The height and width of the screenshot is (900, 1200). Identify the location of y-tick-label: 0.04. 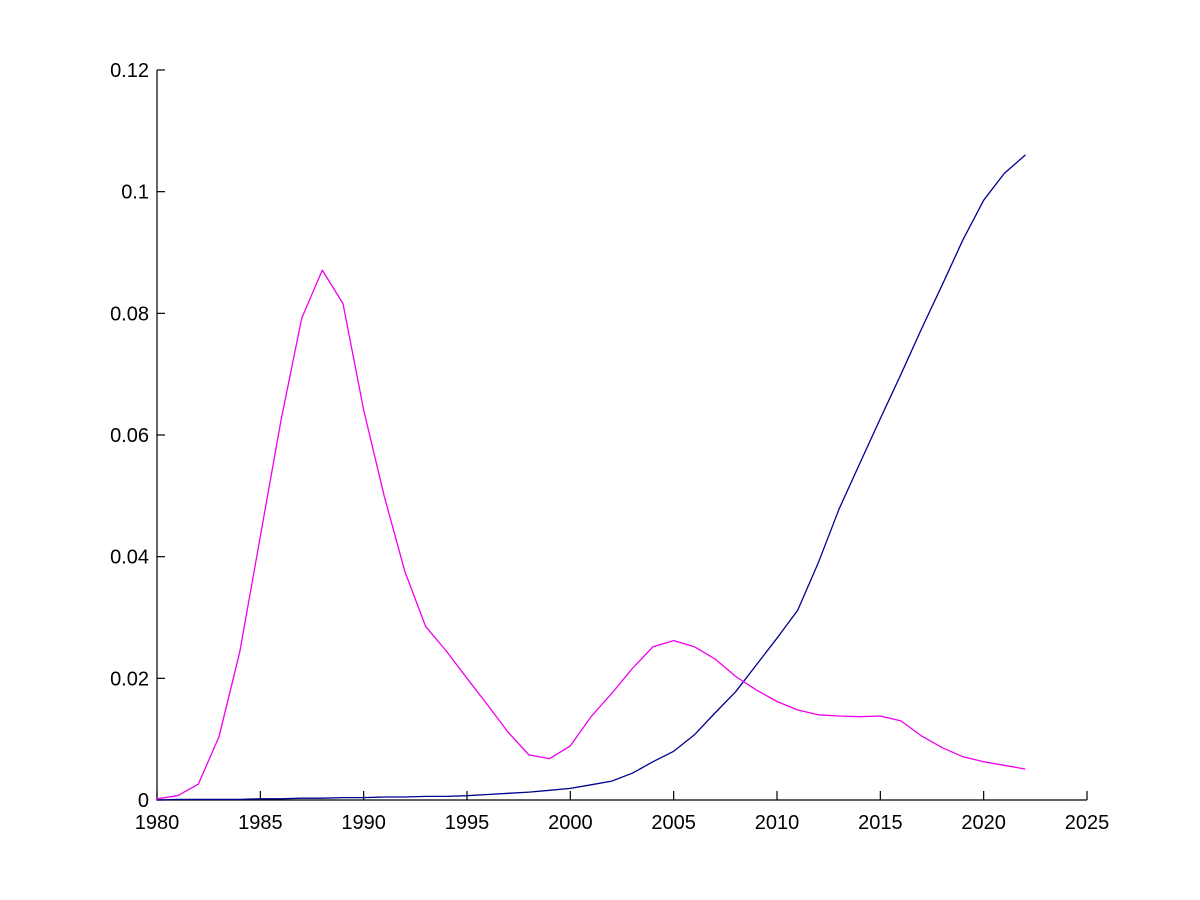
(129, 558).